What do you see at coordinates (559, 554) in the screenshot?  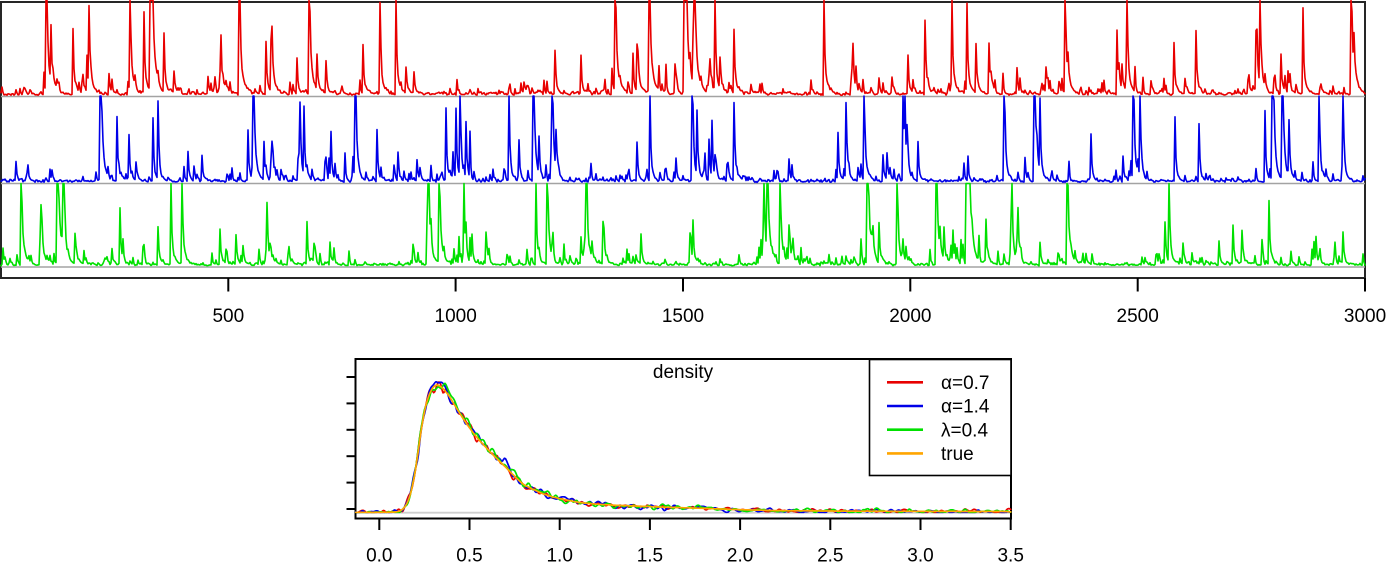 I see `svg-text: 1.0` at bounding box center [559, 554].